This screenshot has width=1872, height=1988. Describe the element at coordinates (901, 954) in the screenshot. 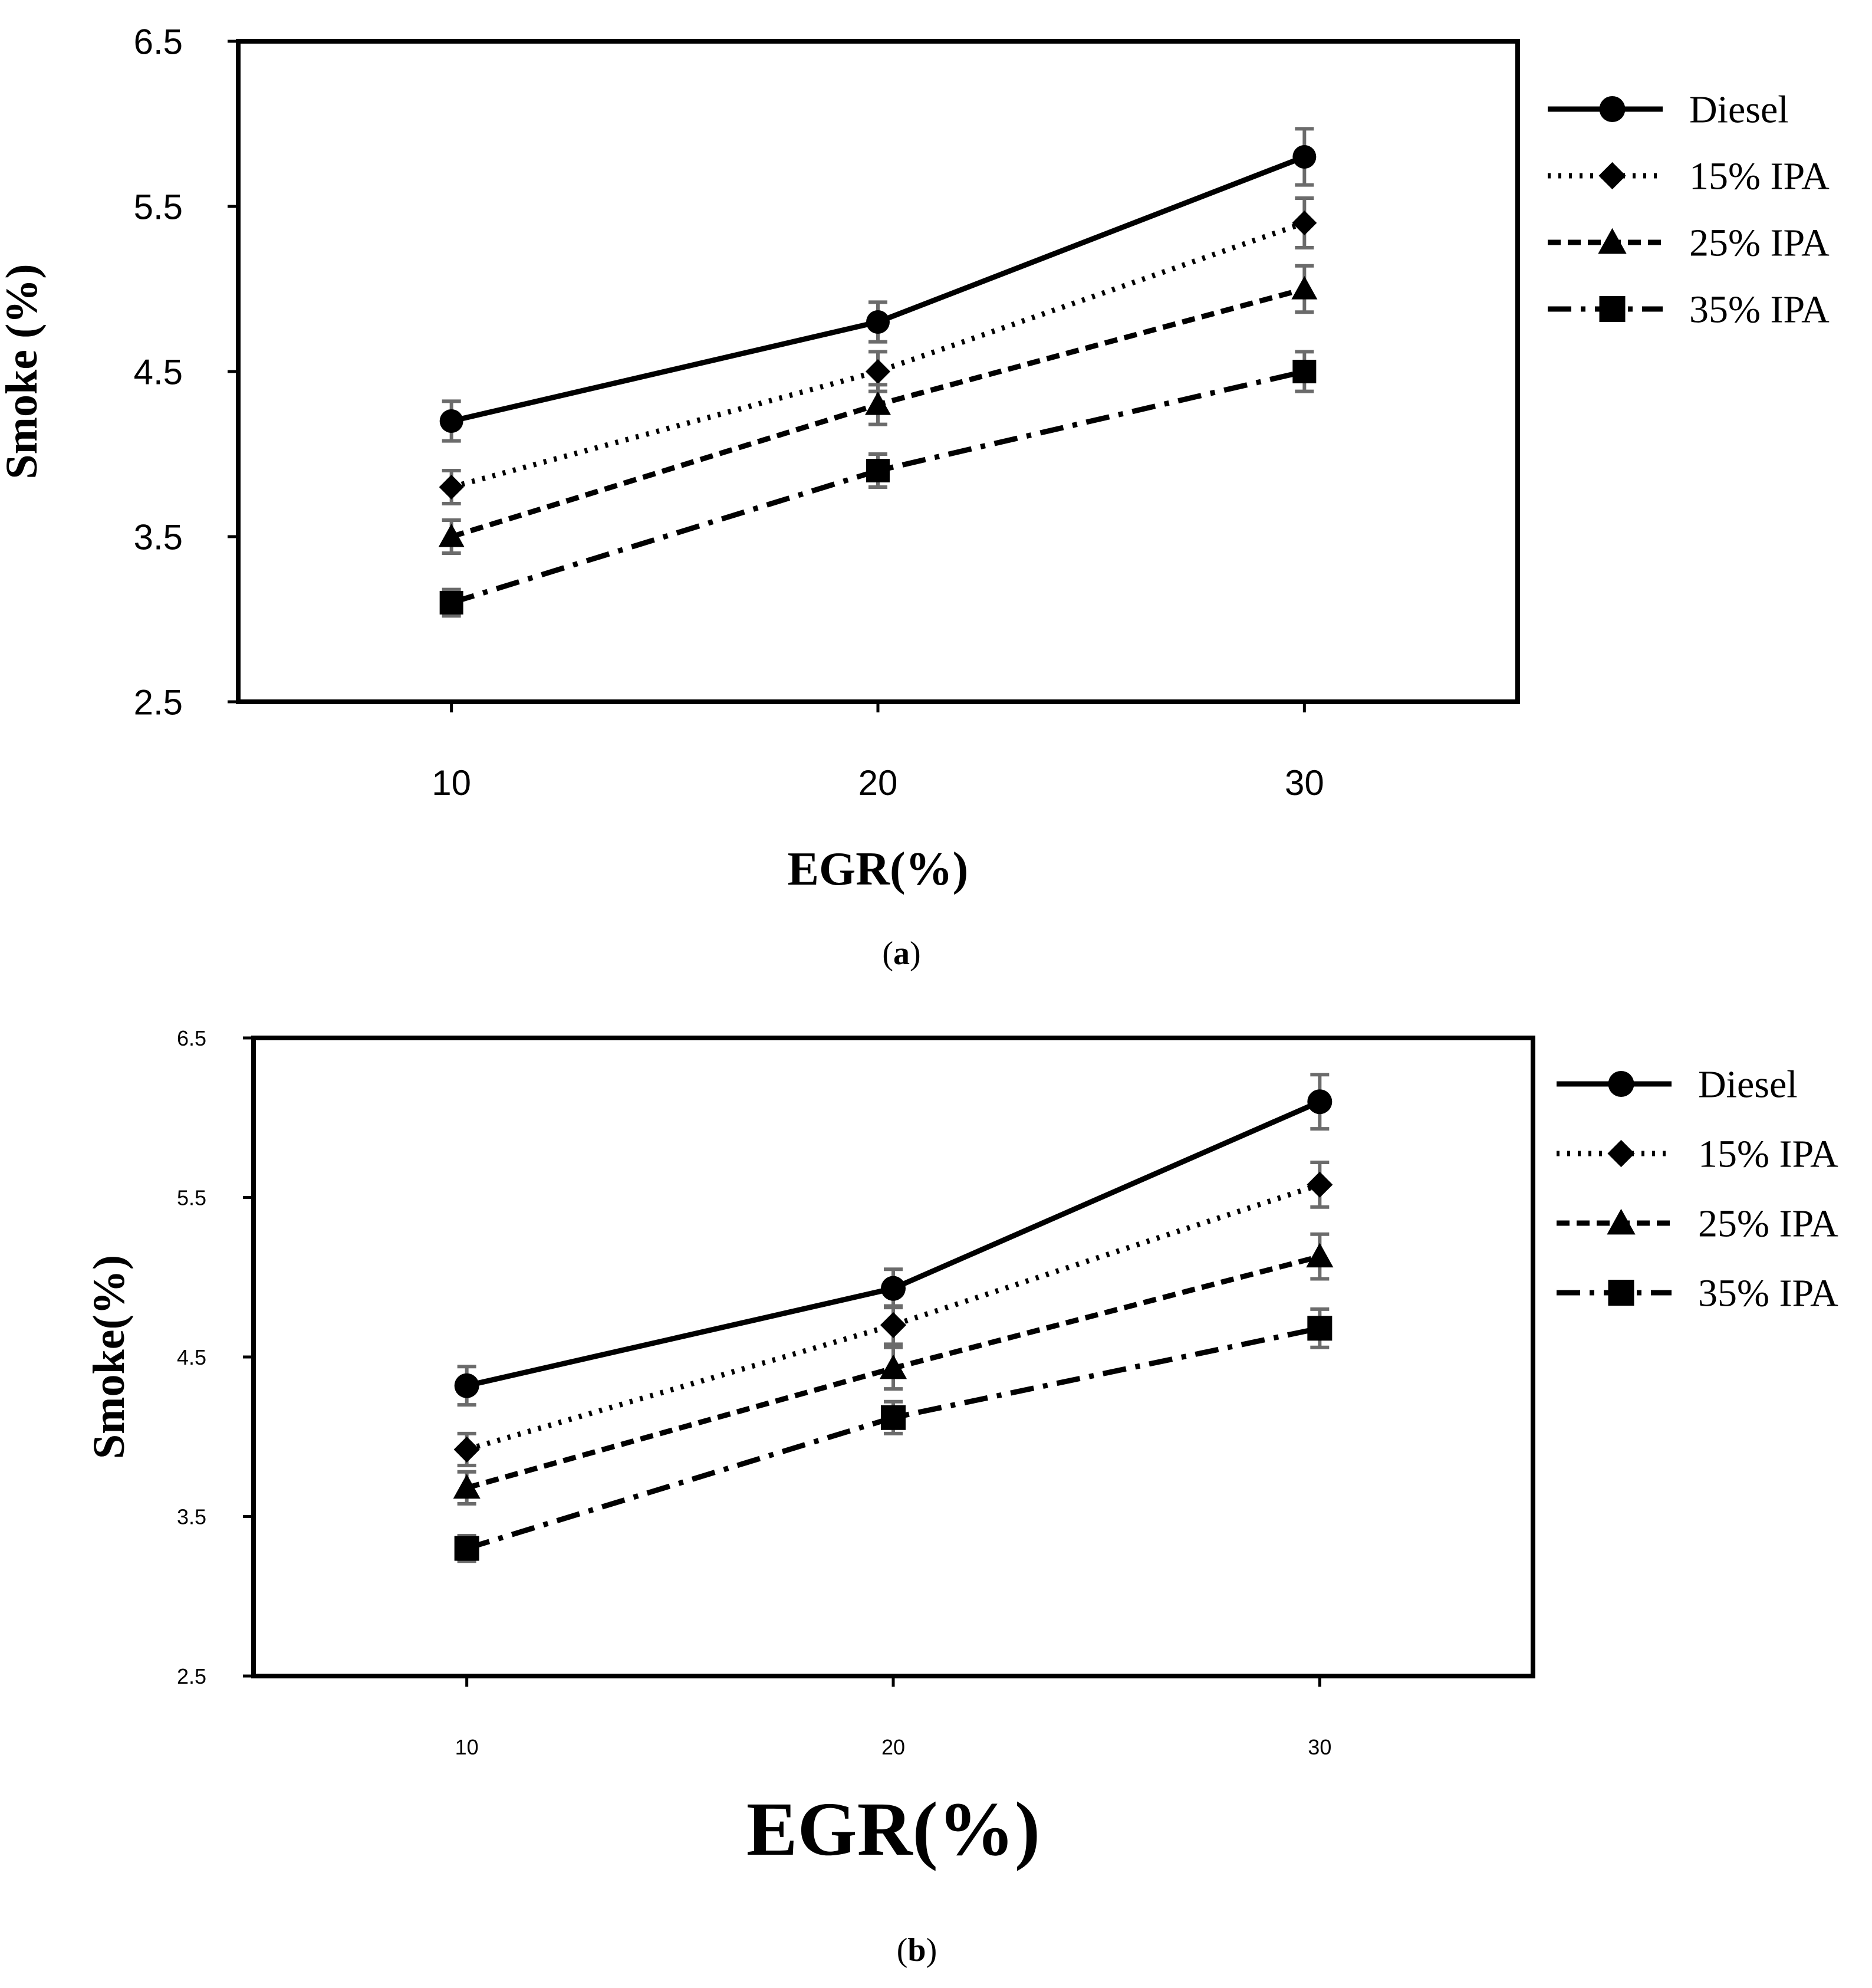

I see `panel-caption: (a)` at that location.